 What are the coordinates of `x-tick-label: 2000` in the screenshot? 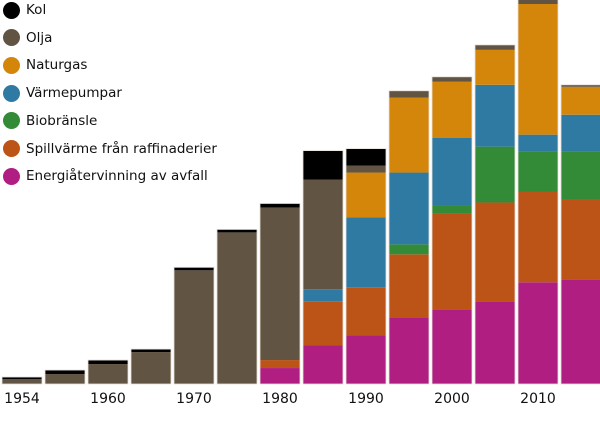 It's located at (452, 399).